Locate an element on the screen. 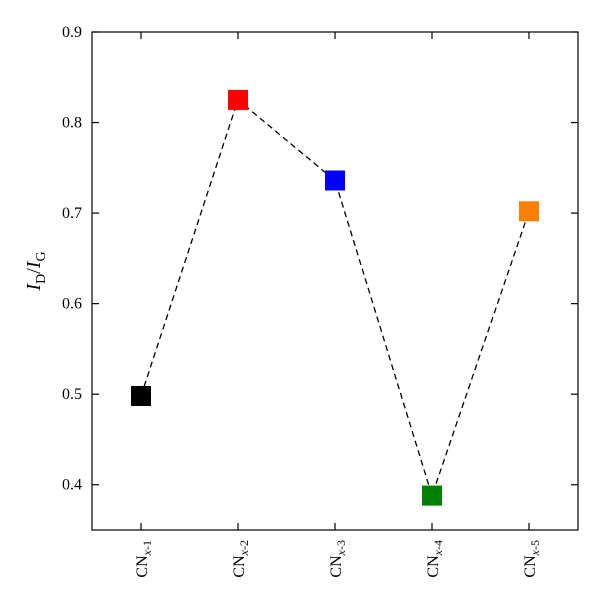 This screenshot has width=600, height=614. x-tick-label: CNx-1 is located at coordinates (144, 559).